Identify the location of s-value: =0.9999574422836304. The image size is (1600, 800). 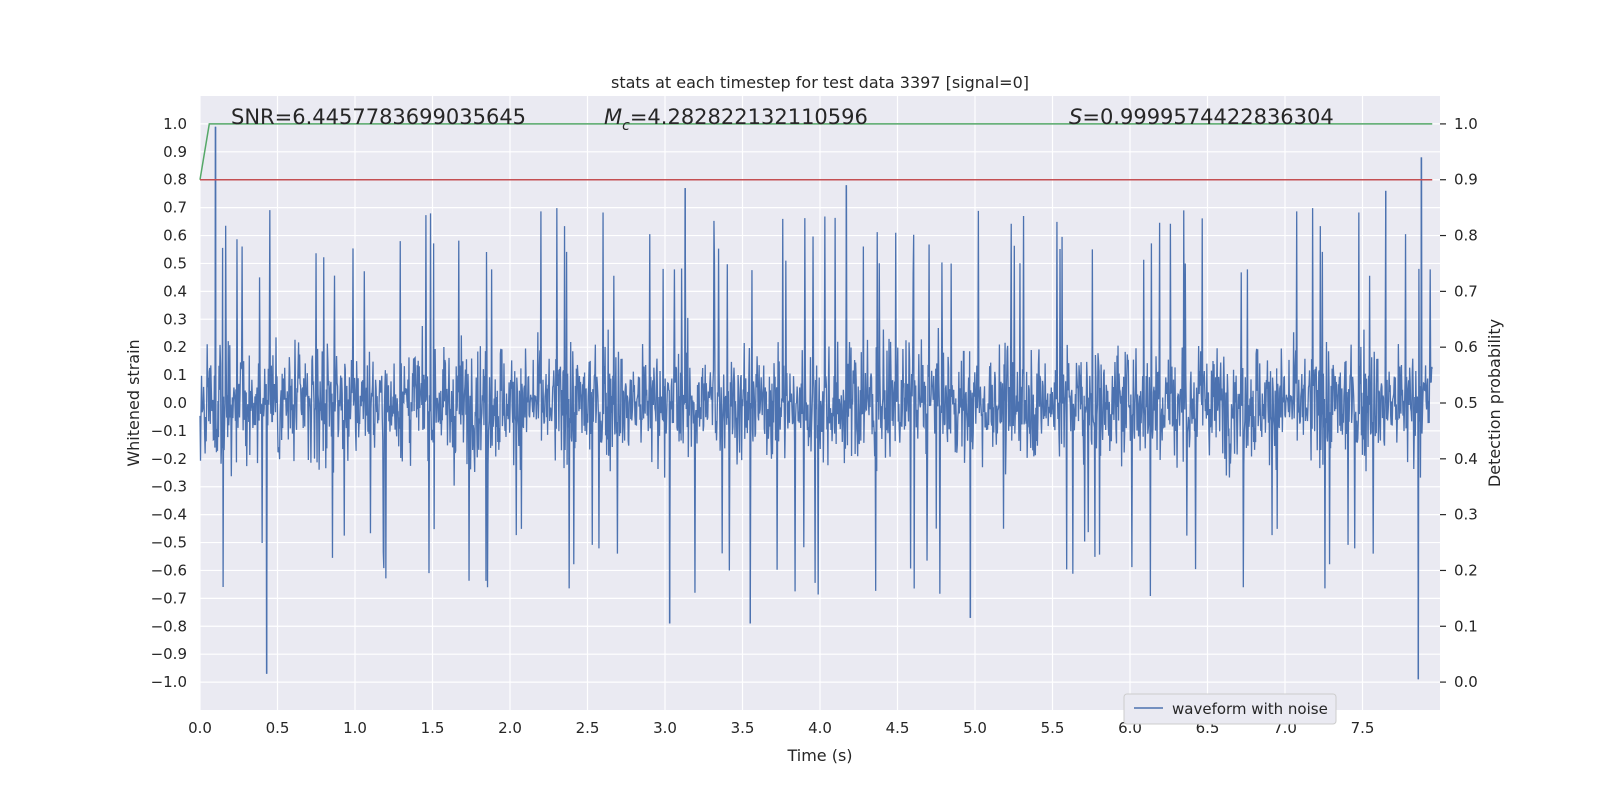
(1207, 117).